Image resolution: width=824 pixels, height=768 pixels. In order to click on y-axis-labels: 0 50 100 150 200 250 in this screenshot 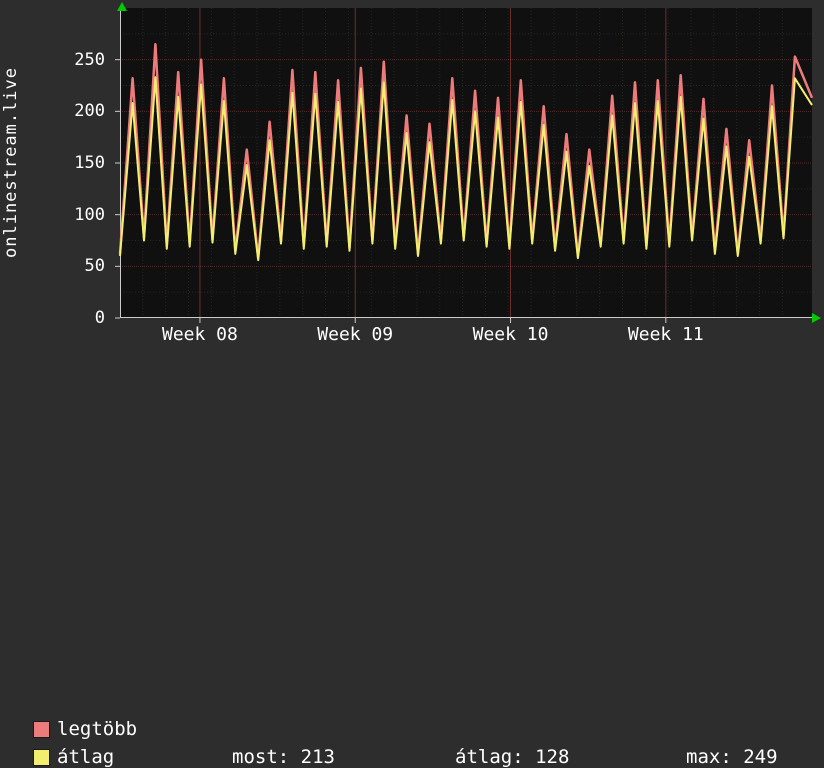, I will do `click(56, 165)`.